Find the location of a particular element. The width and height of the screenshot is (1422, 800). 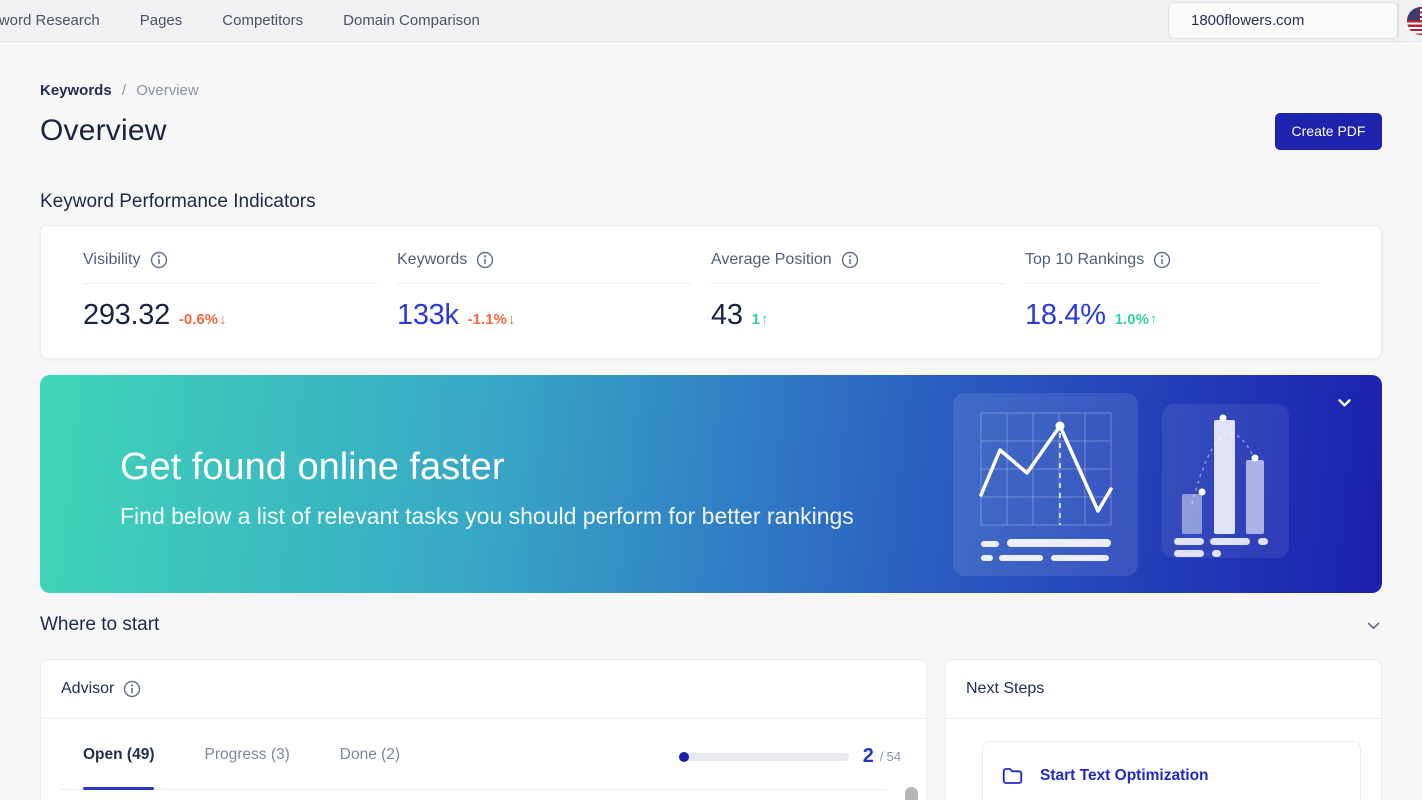

advisor-title: Advisor is located at coordinates (88, 688).